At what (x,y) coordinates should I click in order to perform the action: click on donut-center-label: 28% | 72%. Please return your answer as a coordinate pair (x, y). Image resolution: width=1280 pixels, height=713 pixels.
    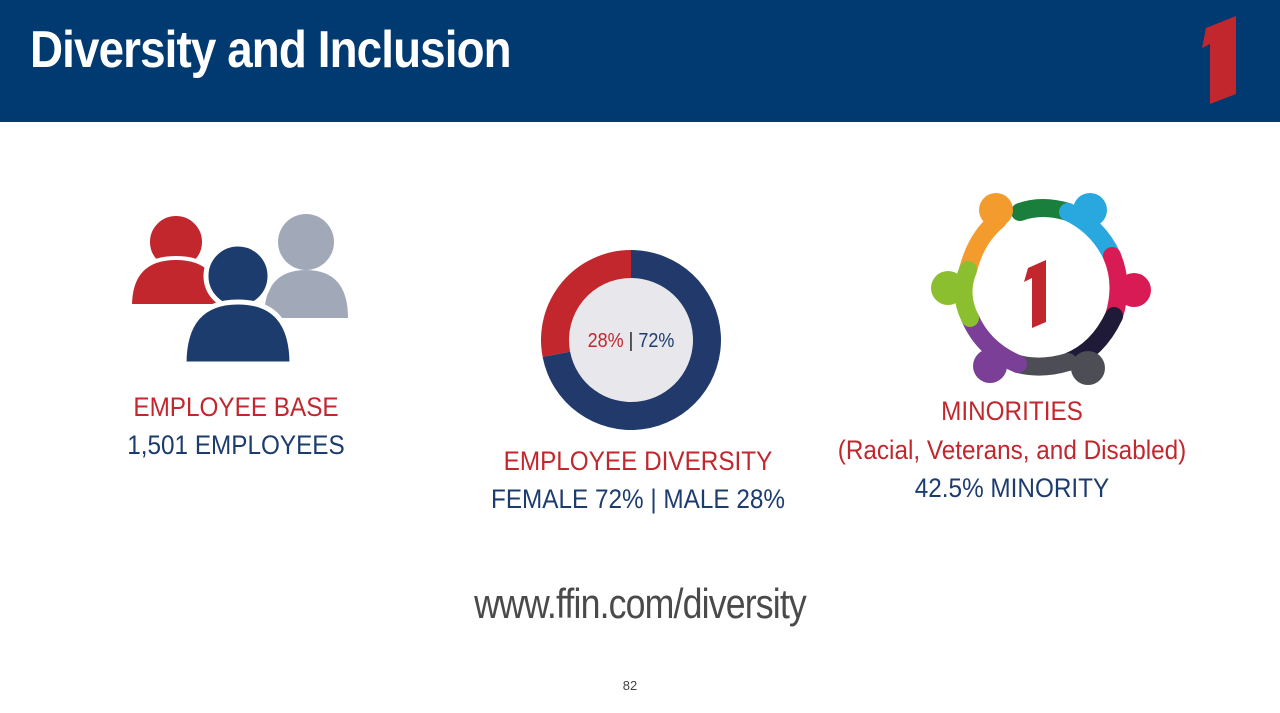
    Looking at the image, I should click on (631, 341).